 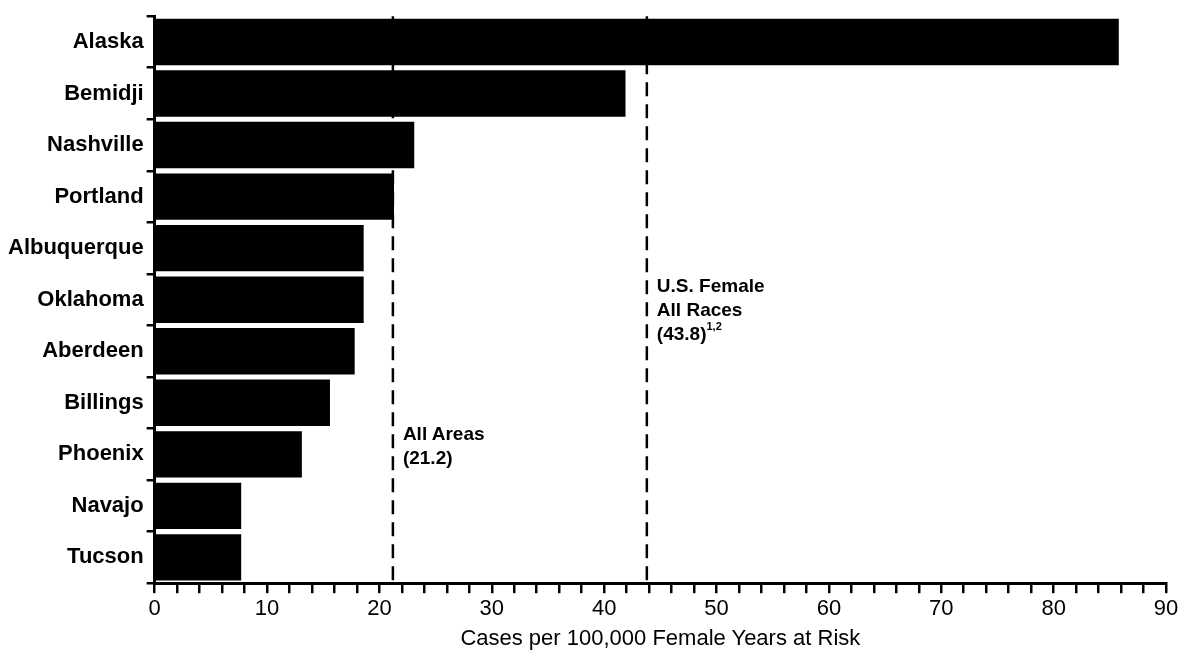 I want to click on y-tick-label: Portland, so click(x=99, y=195).